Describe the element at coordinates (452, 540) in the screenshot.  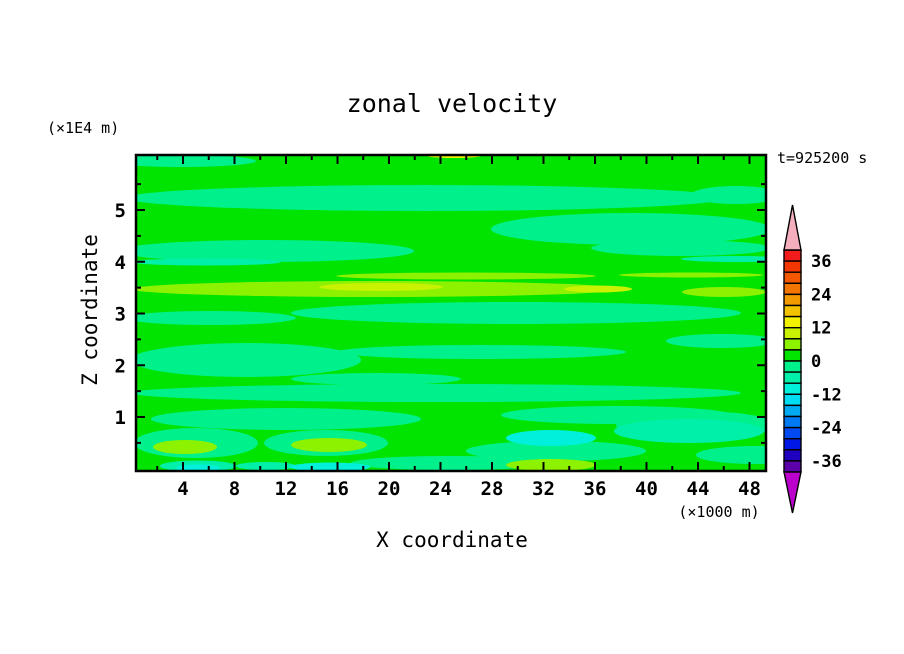
I see `x-axis-label: X coordinate` at that location.